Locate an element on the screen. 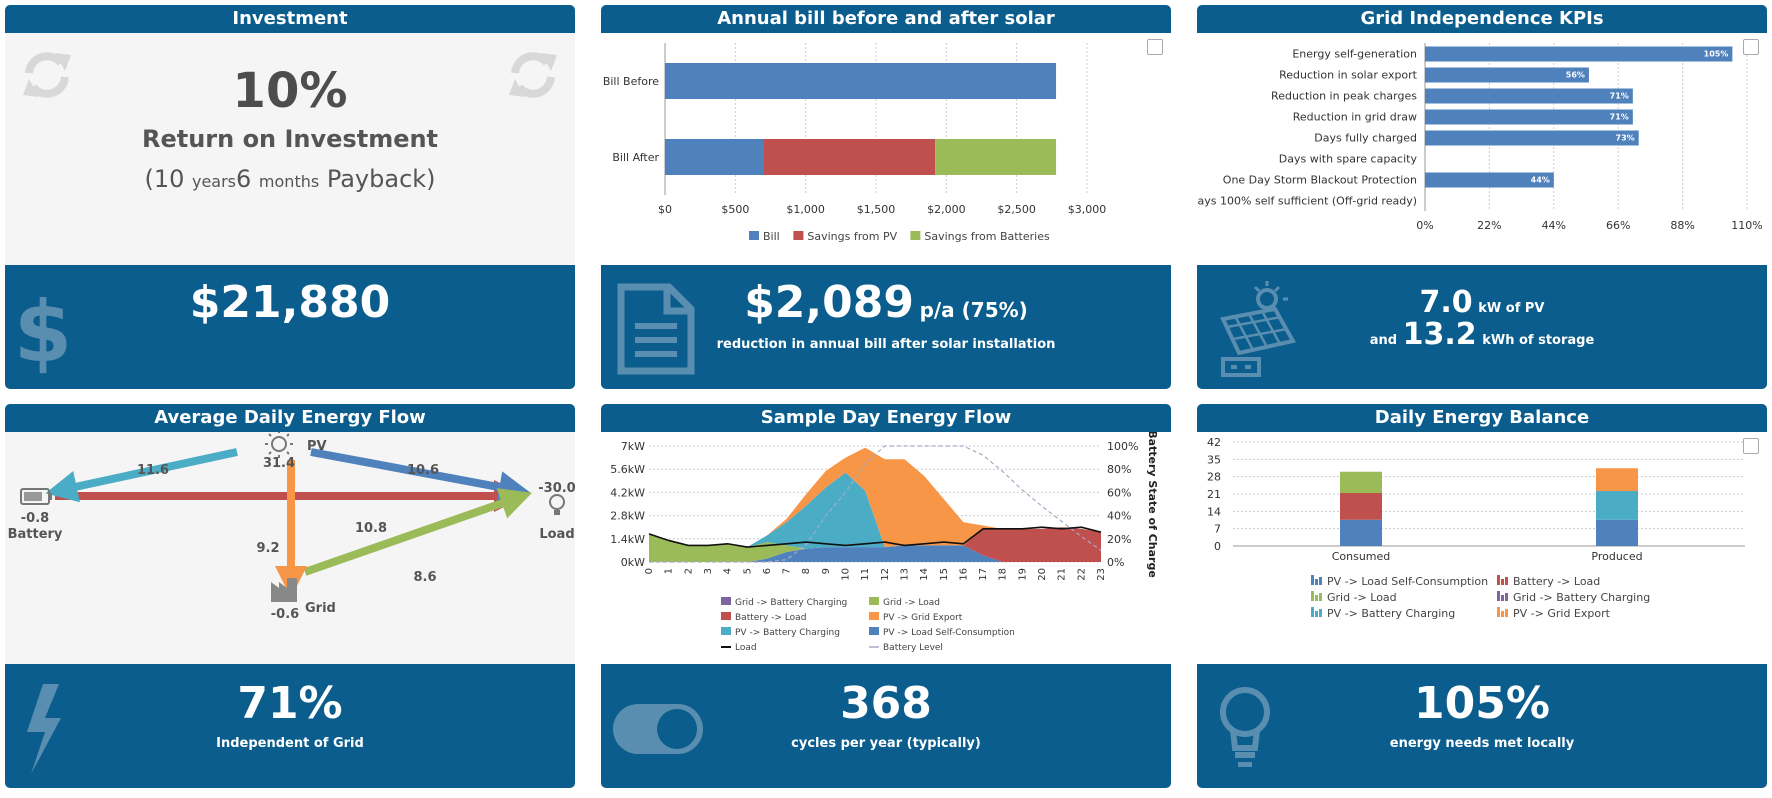 This screenshot has height=798, width=1772. lightbulb-icon is located at coordinates (557, 504).